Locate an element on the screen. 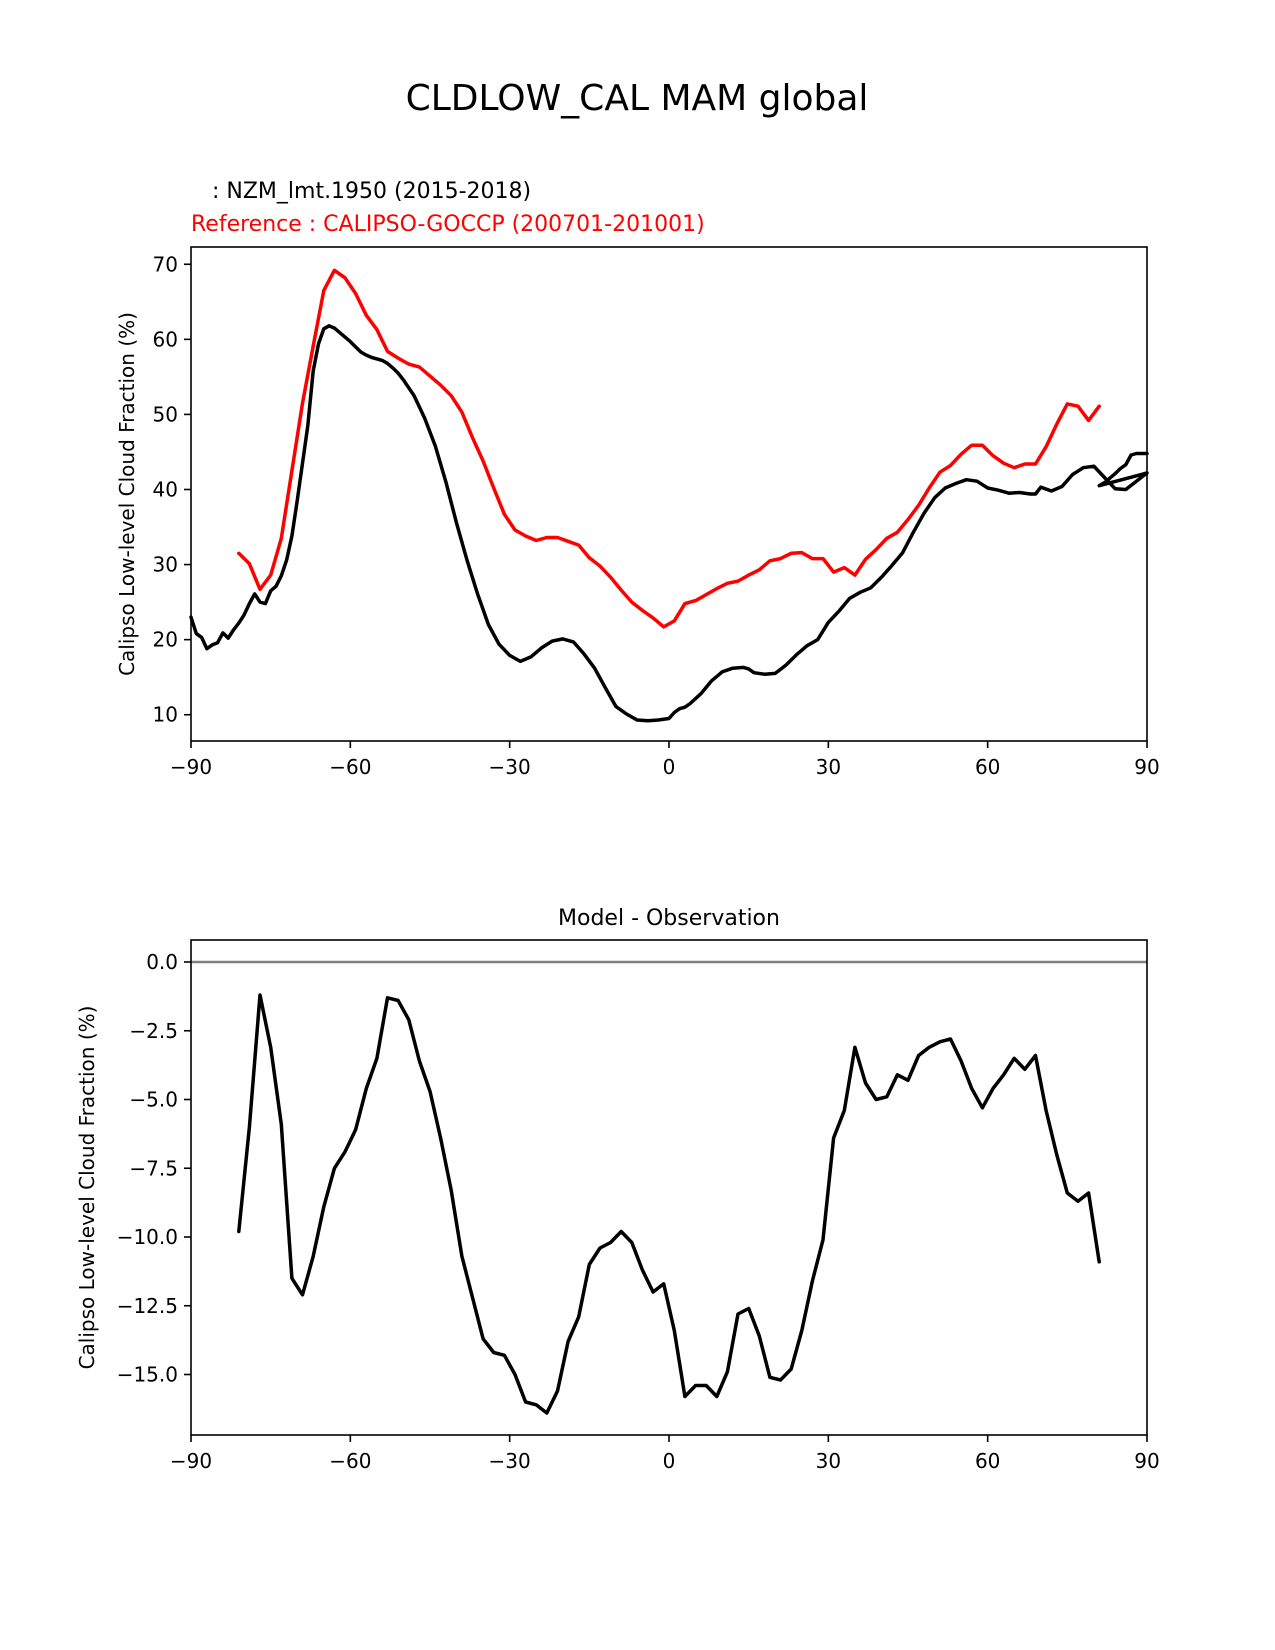 This screenshot has height=1650, width=1275. y-tick-label: −15.0 is located at coordinates (147, 1375).